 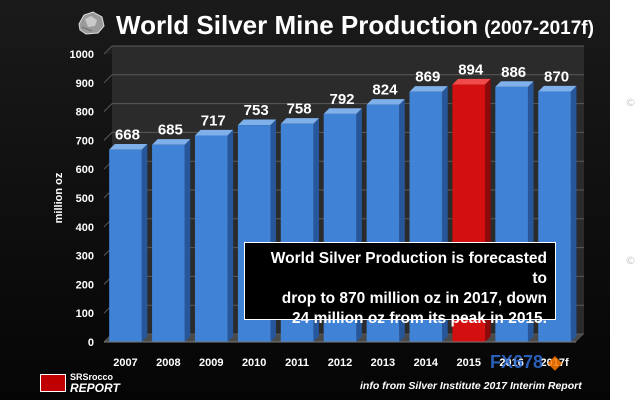 What do you see at coordinates (297, 363) in the screenshot?
I see `x-tick-label: 2011` at bounding box center [297, 363].